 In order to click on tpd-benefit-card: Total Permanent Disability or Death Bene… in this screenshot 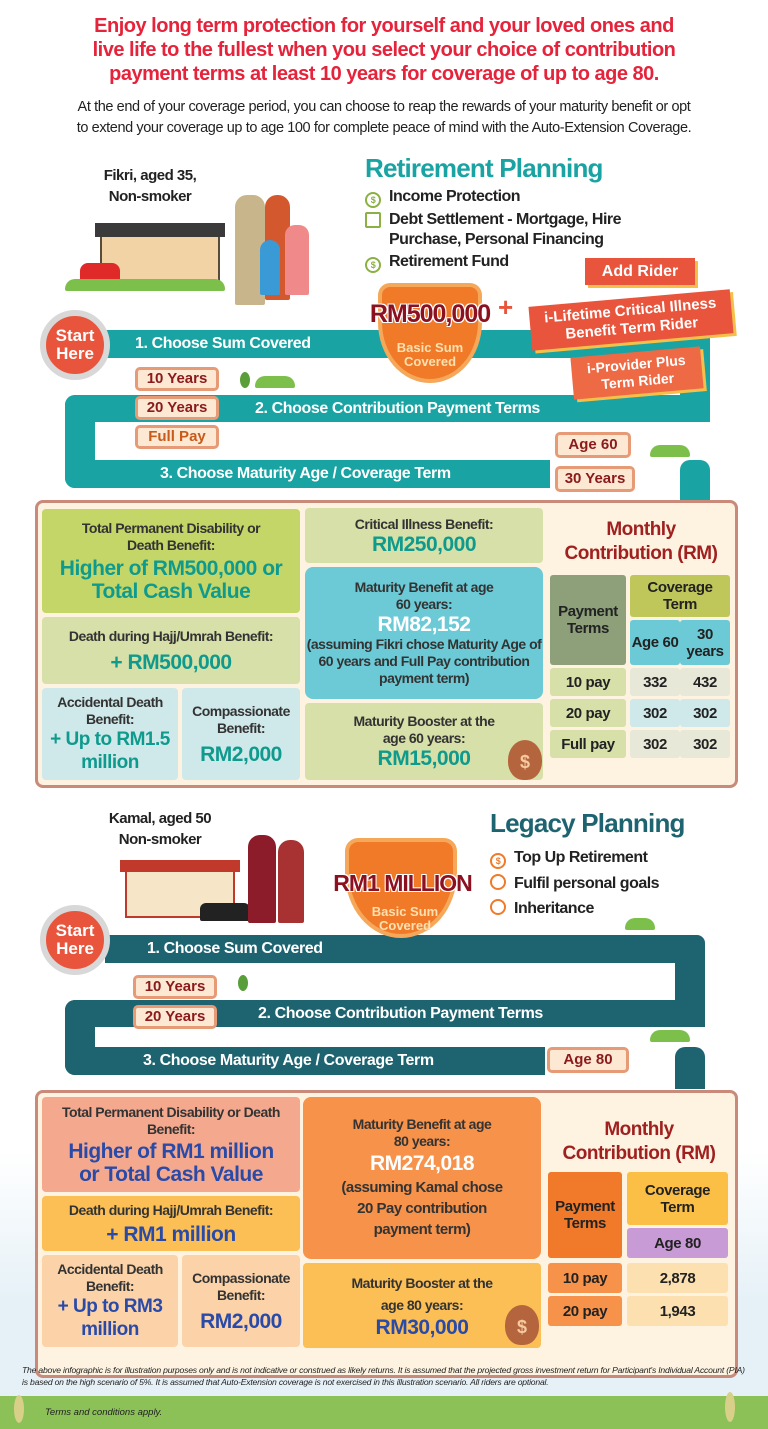, I will do `click(171, 561)`.